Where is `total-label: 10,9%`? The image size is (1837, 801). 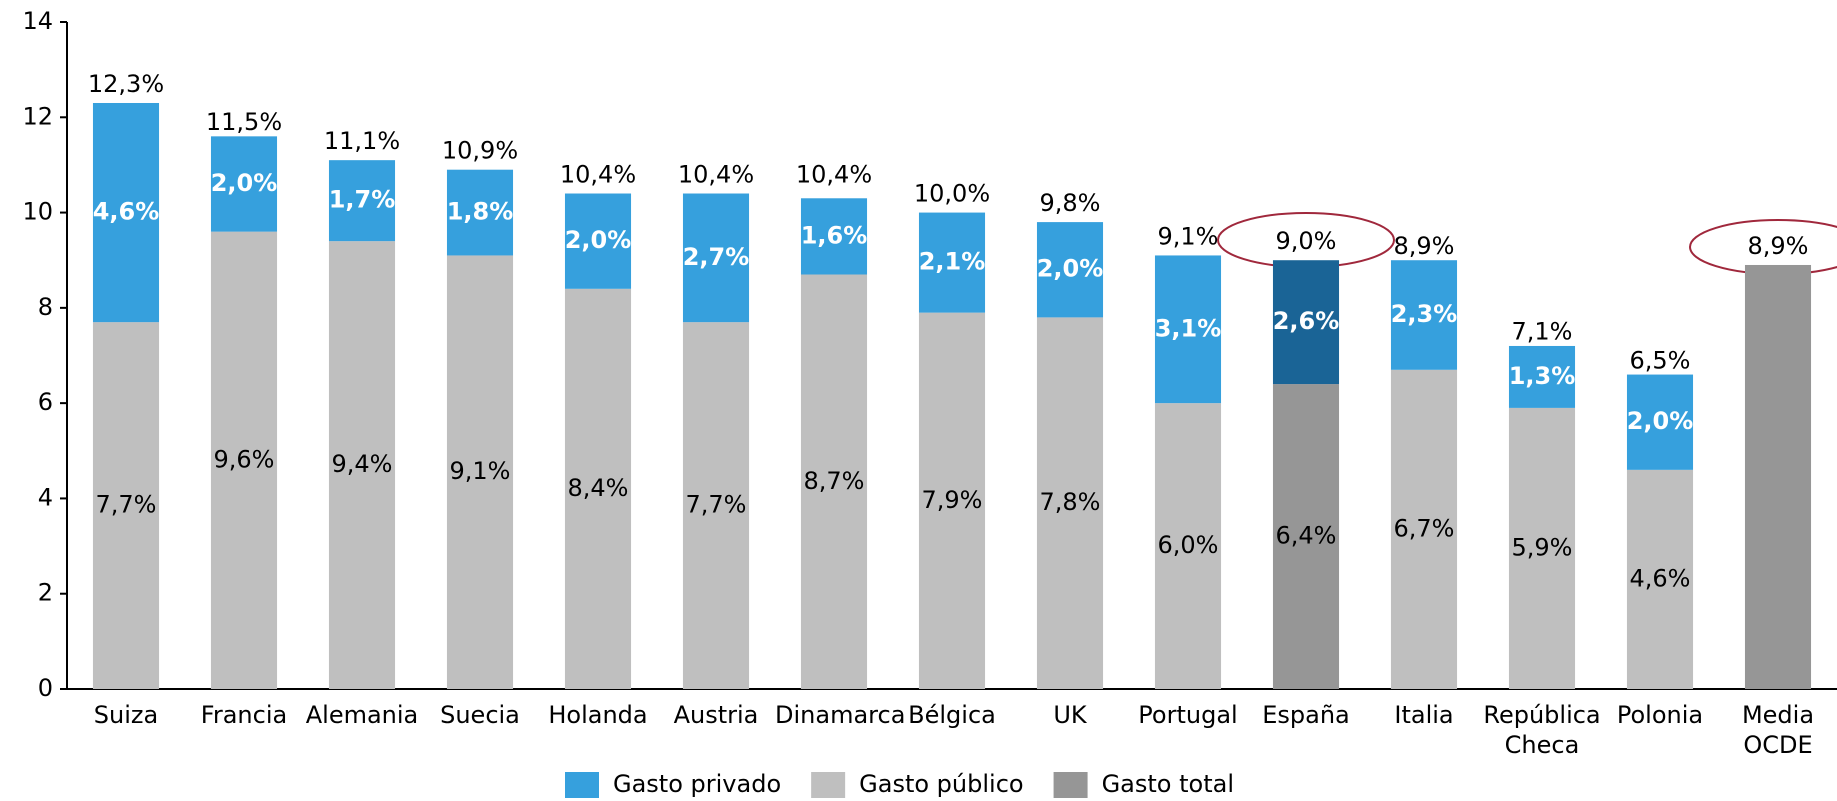
total-label: 10,9% is located at coordinates (480, 151).